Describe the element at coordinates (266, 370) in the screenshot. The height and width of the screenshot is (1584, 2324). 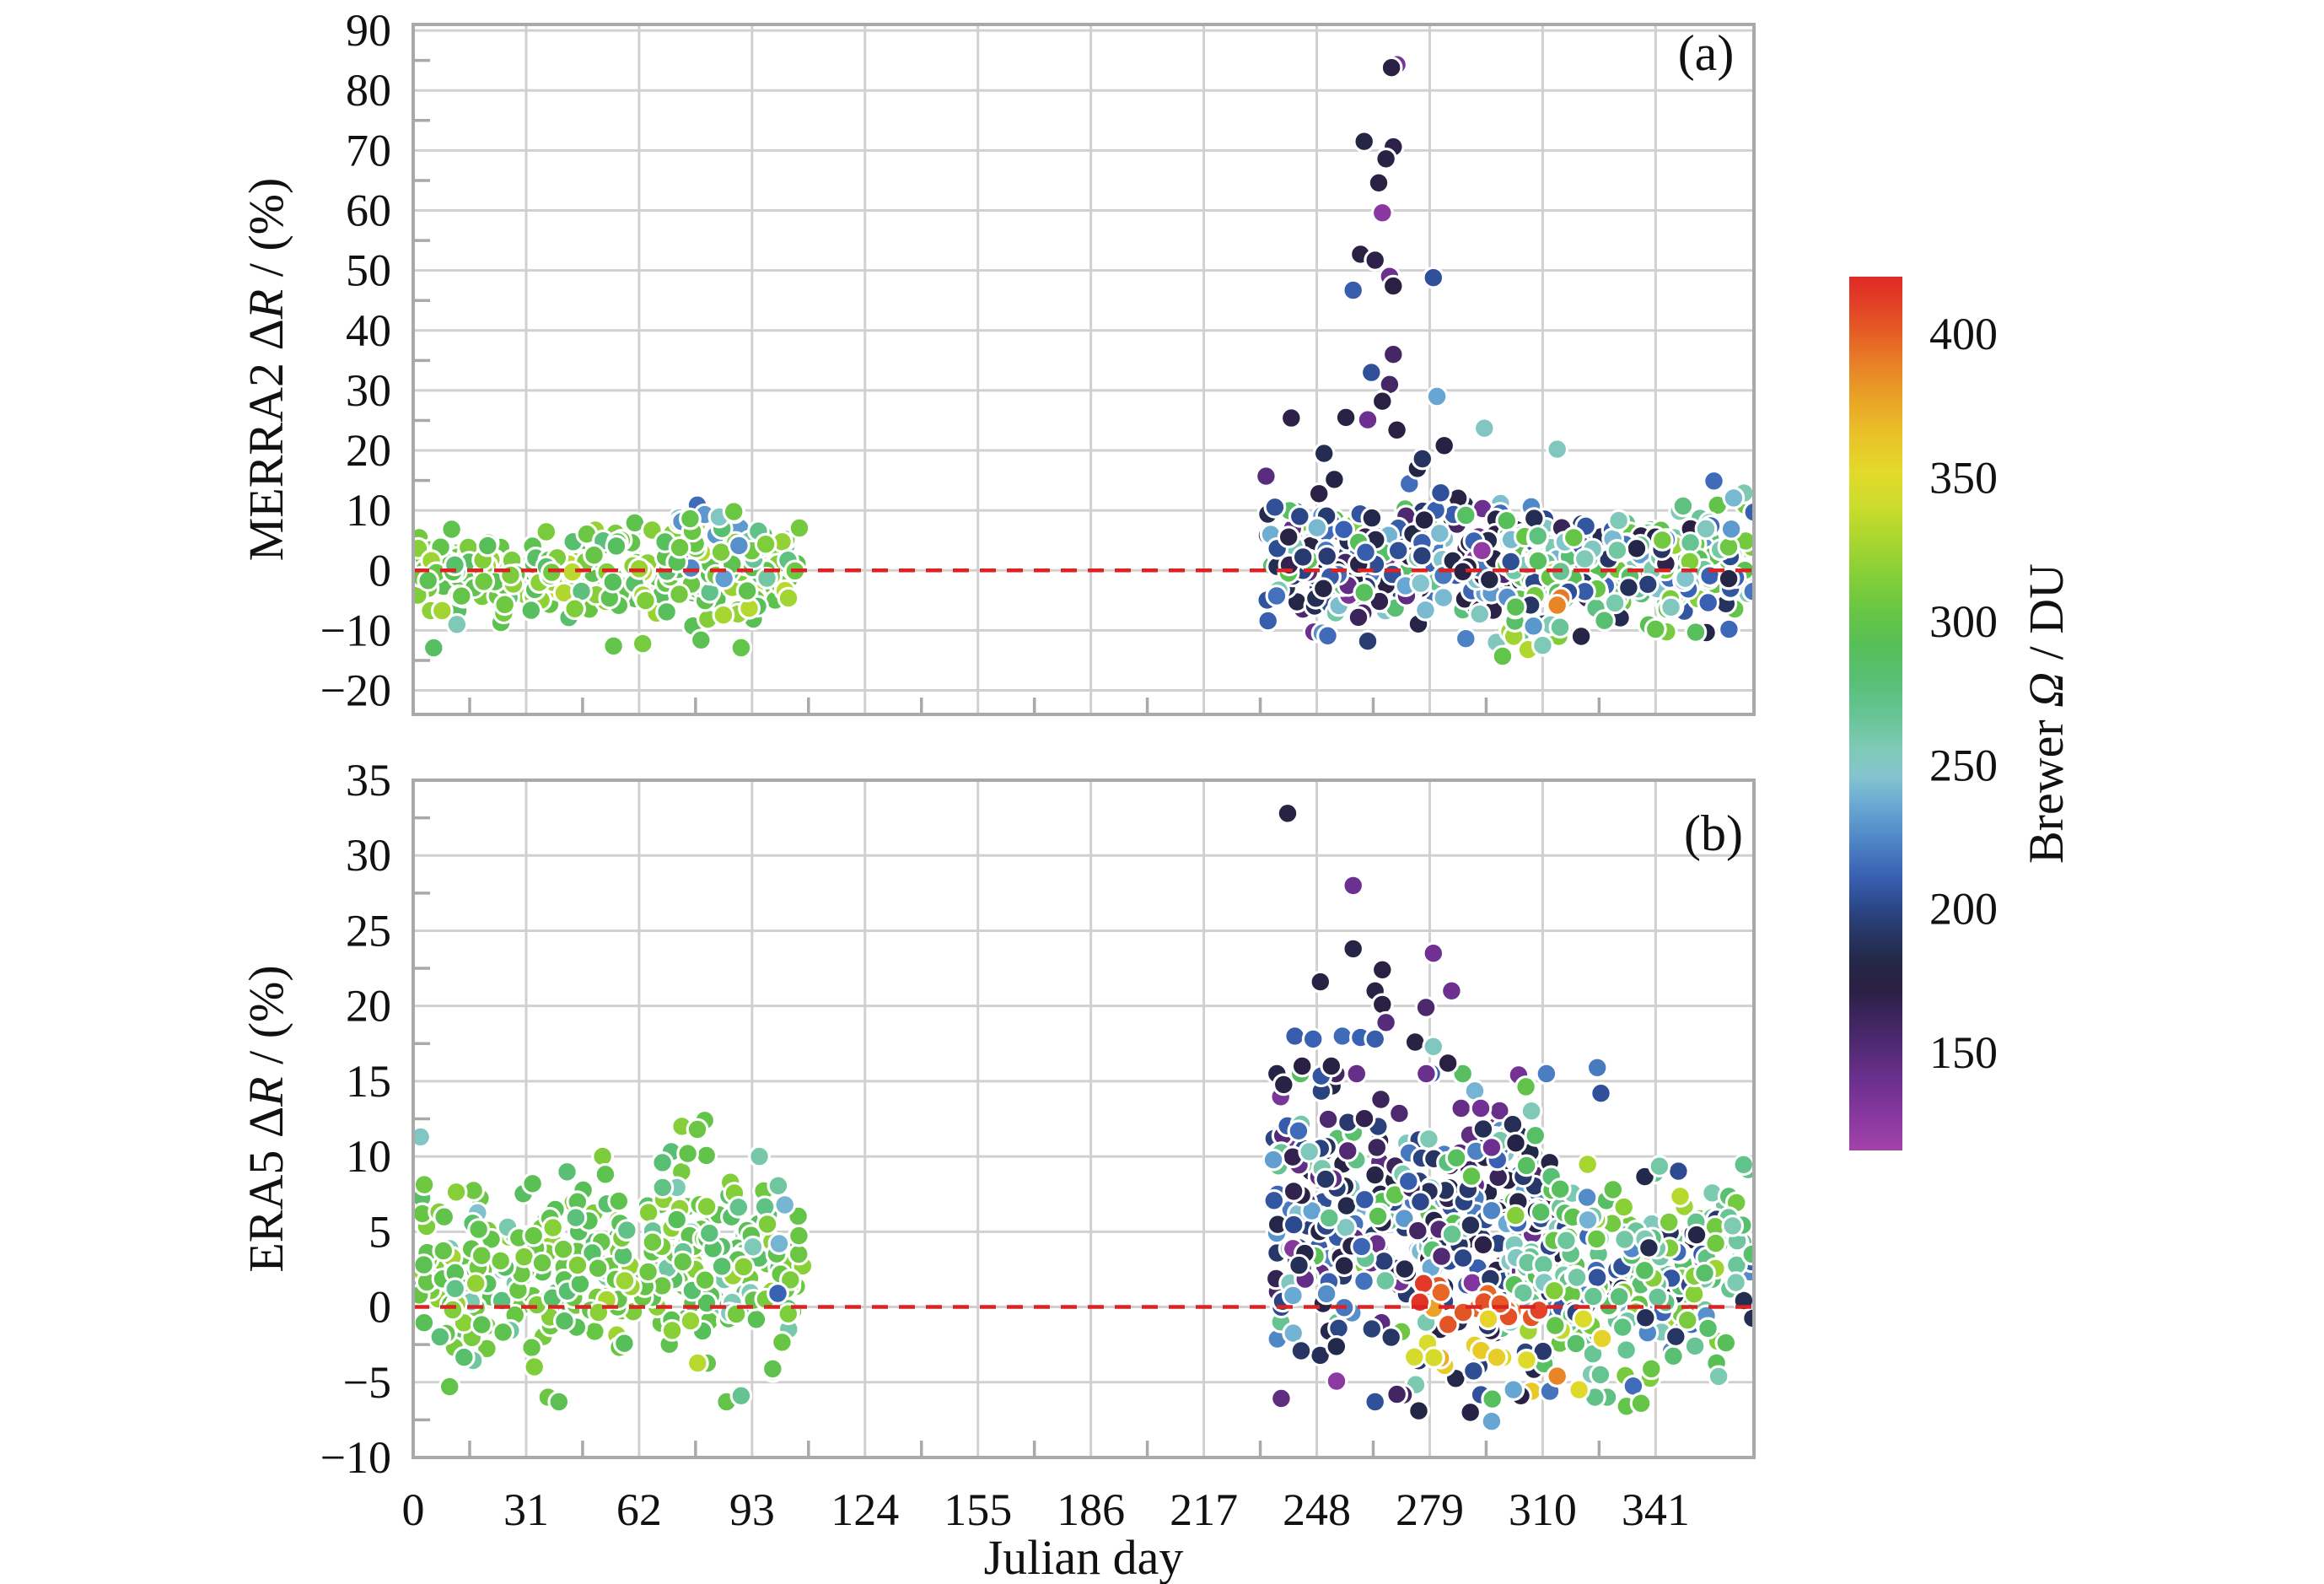
I see `y-axis-label-merra2: MERRA2 ΔR / (%)` at that location.